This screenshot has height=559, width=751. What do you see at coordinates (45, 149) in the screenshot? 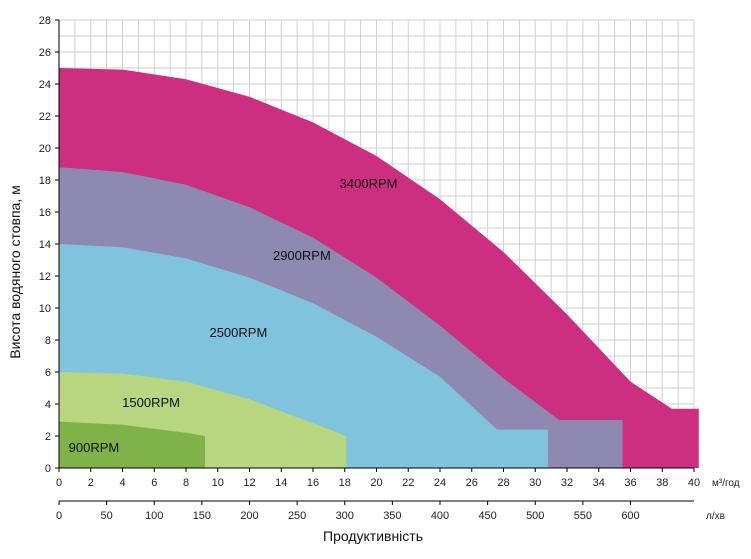
I see `y-tick-label: 20` at bounding box center [45, 149].